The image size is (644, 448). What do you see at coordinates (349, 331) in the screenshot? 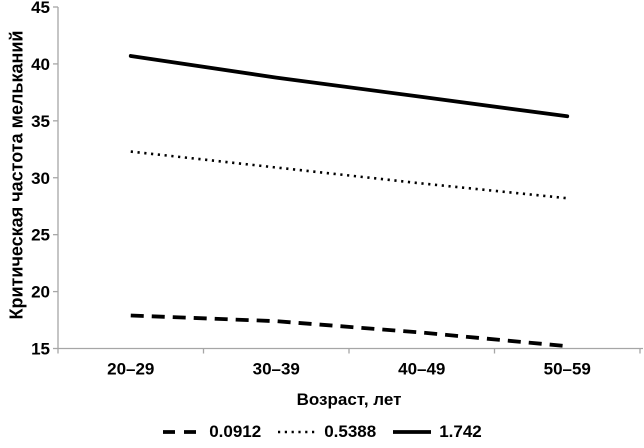
I see `series-line-0.0912` at bounding box center [349, 331].